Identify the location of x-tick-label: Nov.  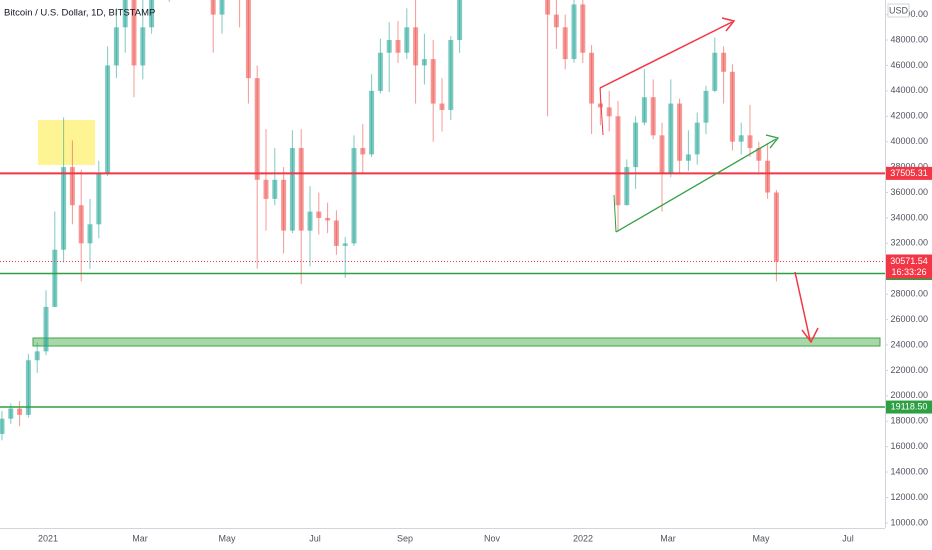
(492, 538).